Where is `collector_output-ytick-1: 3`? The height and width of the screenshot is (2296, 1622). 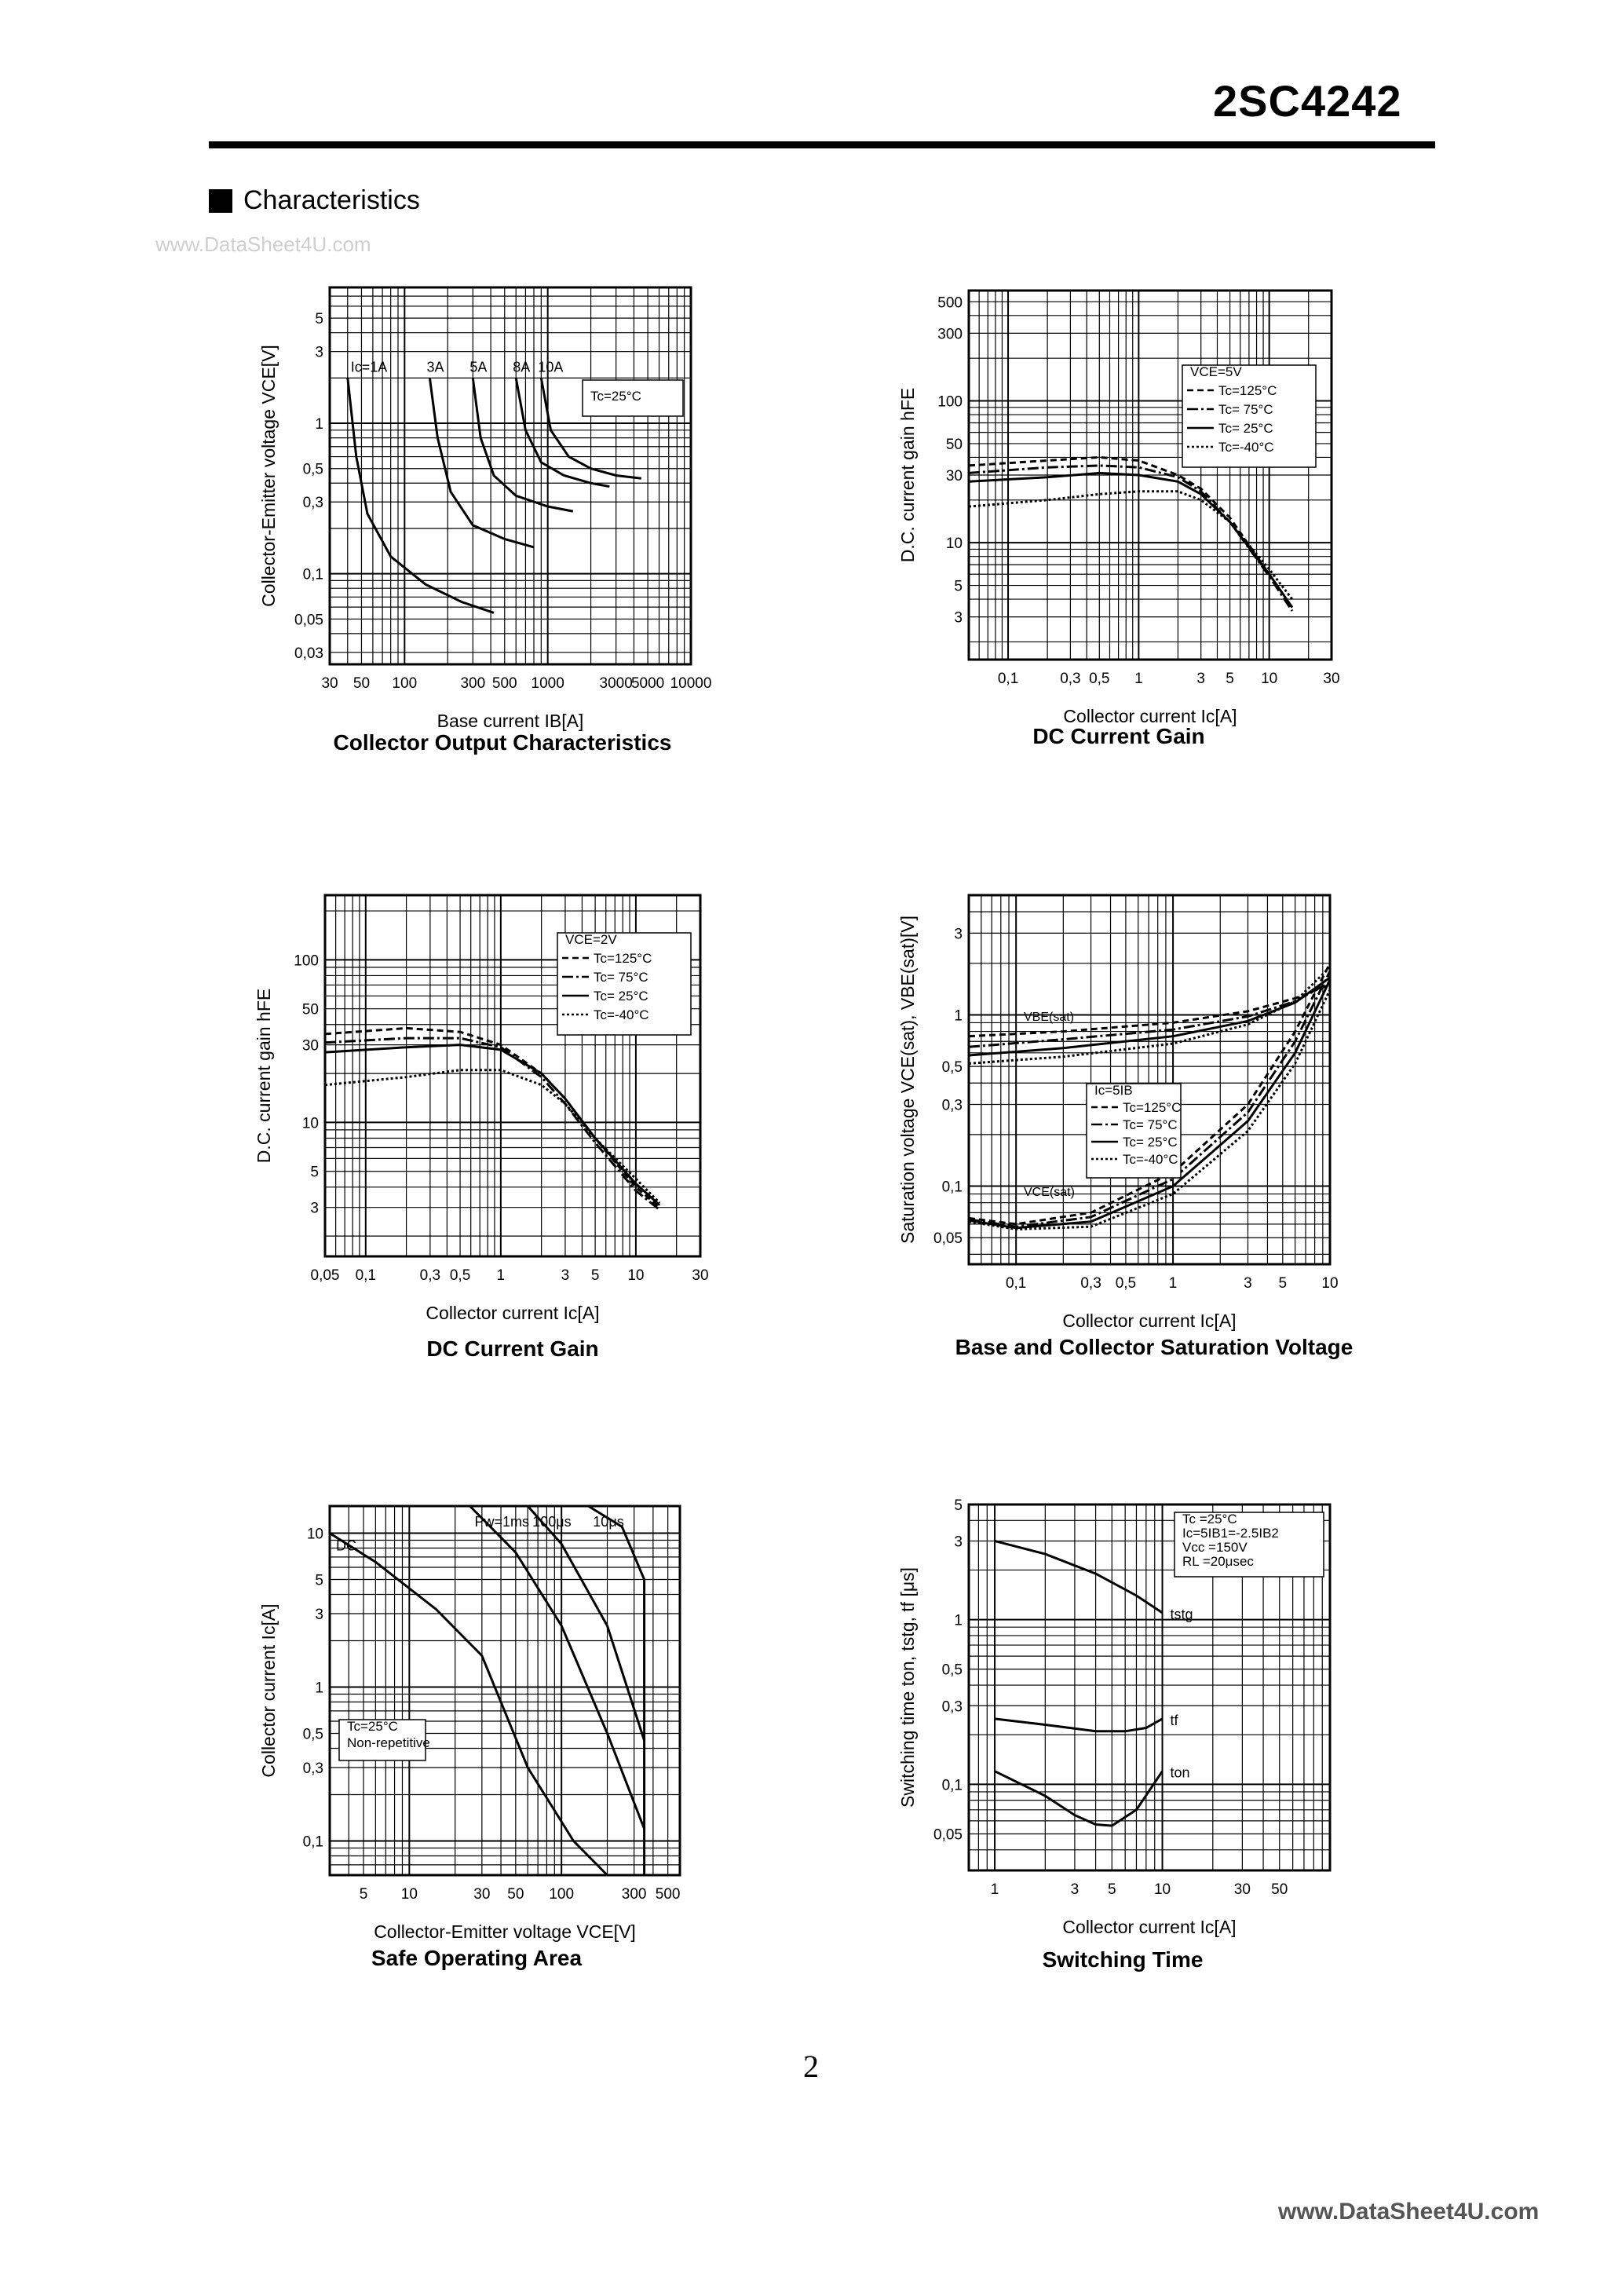
collector_output-ytick-1: 3 is located at coordinates (319, 353).